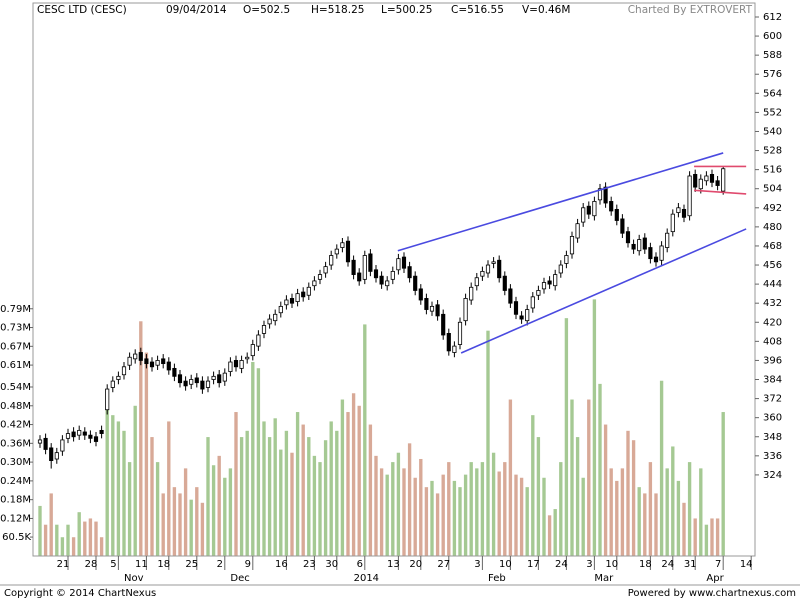  I want to click on y-tick-label: 516, so click(772, 170).